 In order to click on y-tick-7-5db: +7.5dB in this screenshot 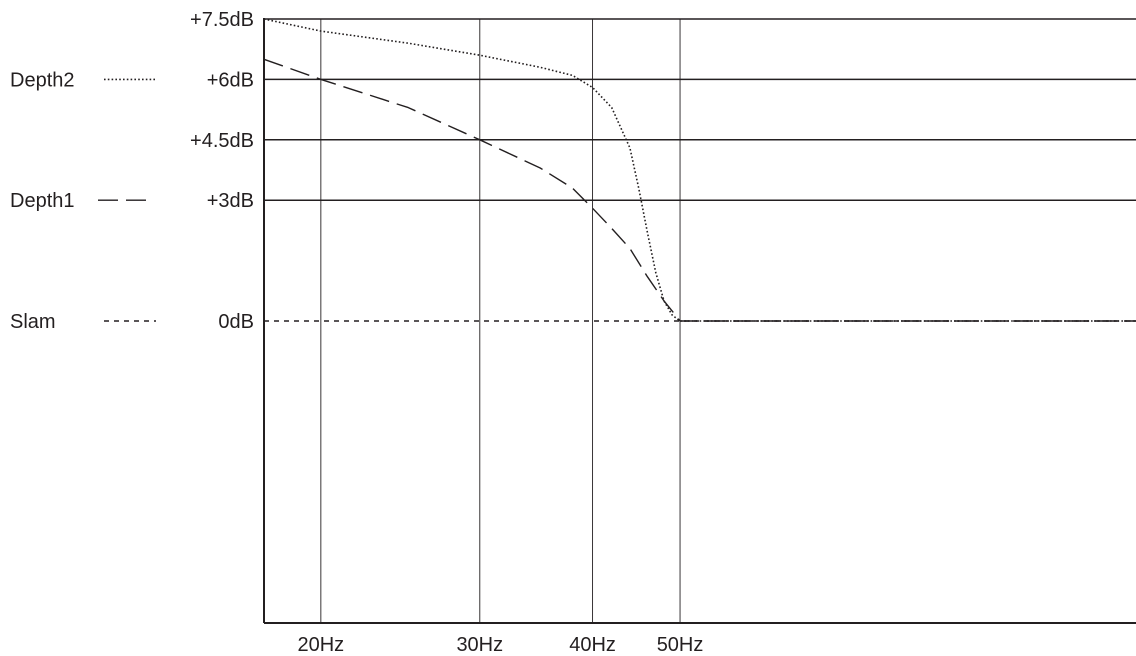, I will do `click(222, 20)`.